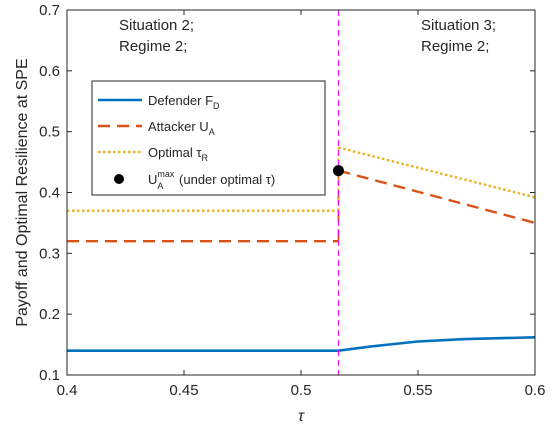 The height and width of the screenshot is (430, 557). What do you see at coordinates (49, 253) in the screenshot?
I see `y-tick-label: 0.3` at bounding box center [49, 253].